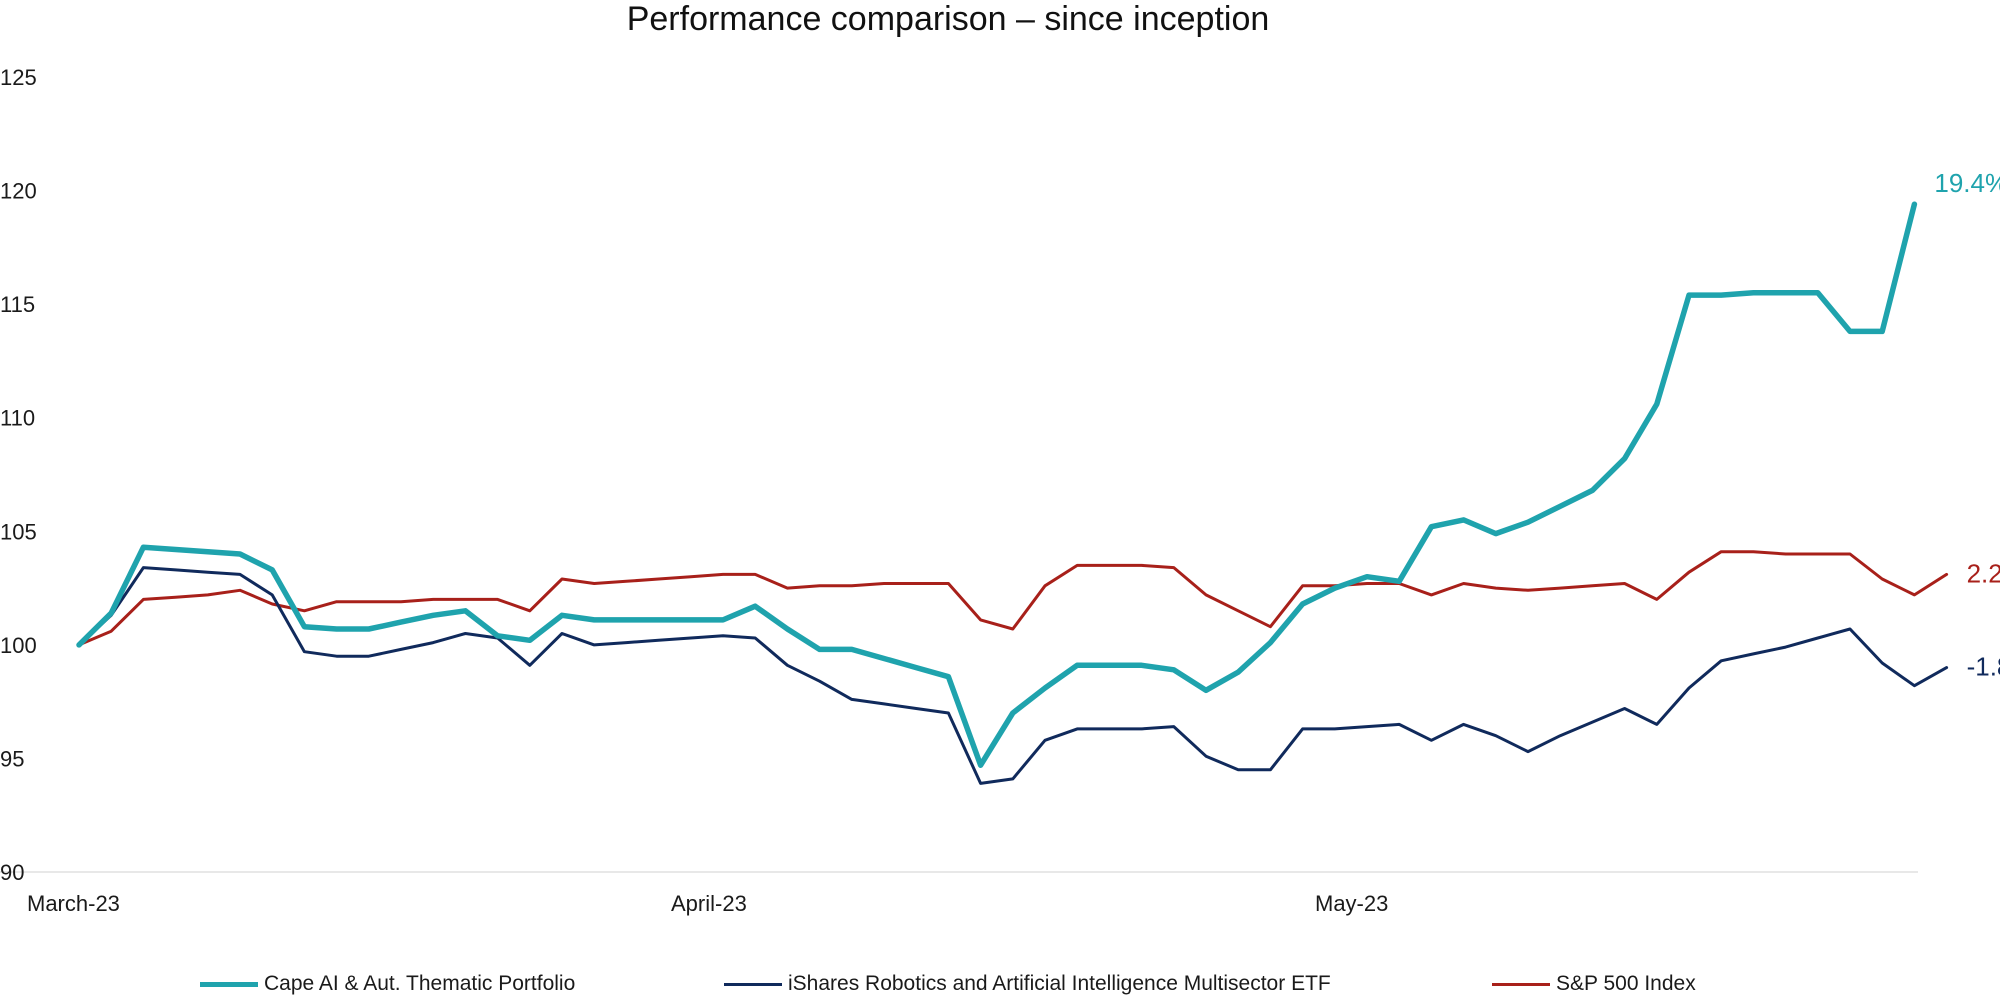  Describe the element at coordinates (73, 903) in the screenshot. I see `x-tick-label: March-23` at that location.